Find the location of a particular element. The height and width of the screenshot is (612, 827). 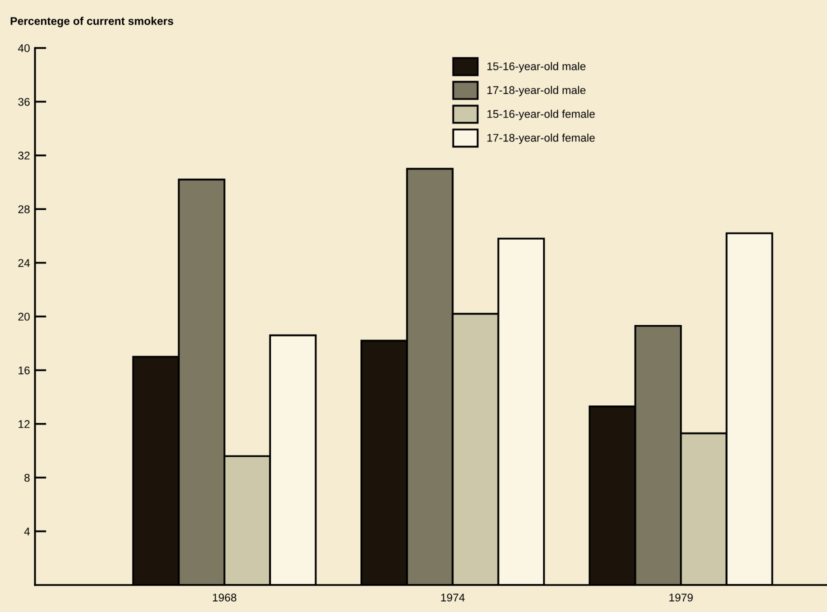

y-tick-label: 24 is located at coordinates (24, 263).